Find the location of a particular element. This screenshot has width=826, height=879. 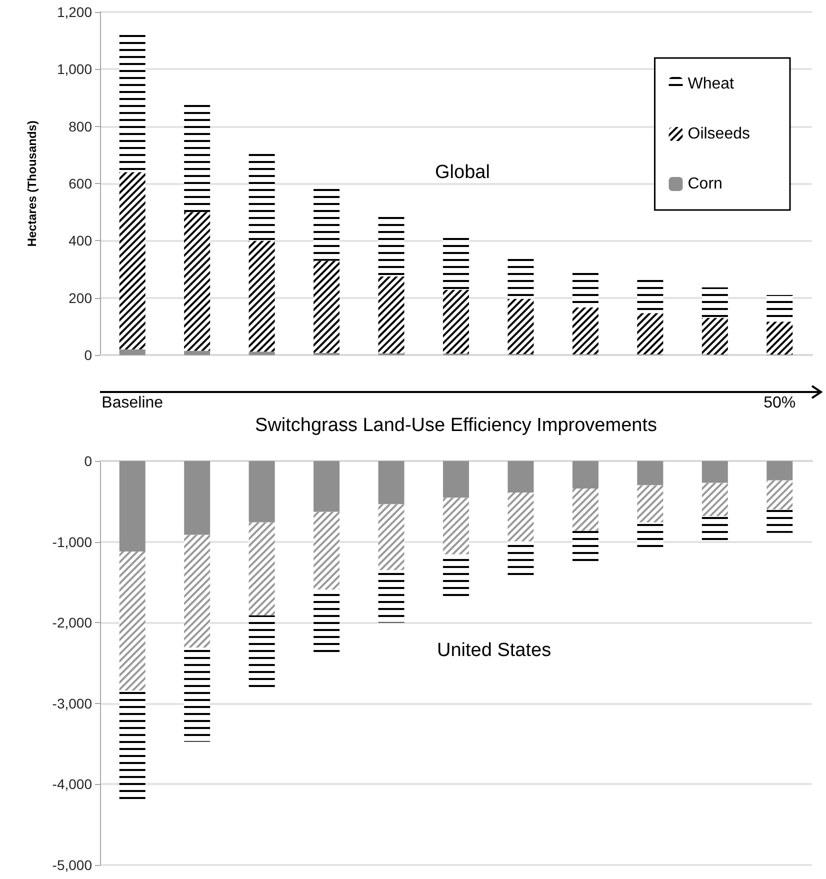

y-tick-label: -2,000 is located at coordinates (72, 622).